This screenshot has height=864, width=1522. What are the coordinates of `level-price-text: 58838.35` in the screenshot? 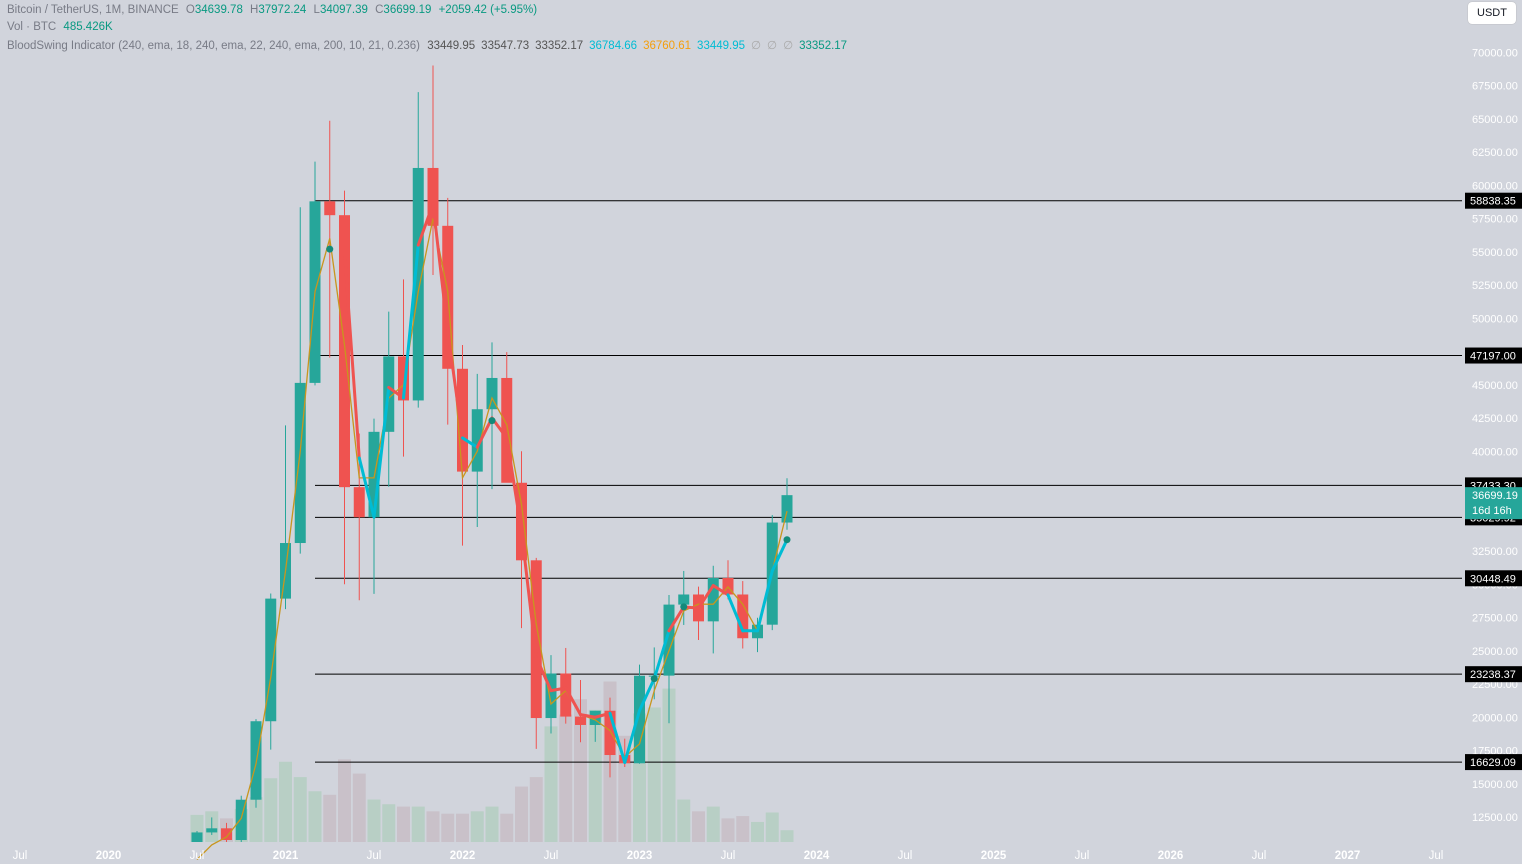 It's located at (1493, 202).